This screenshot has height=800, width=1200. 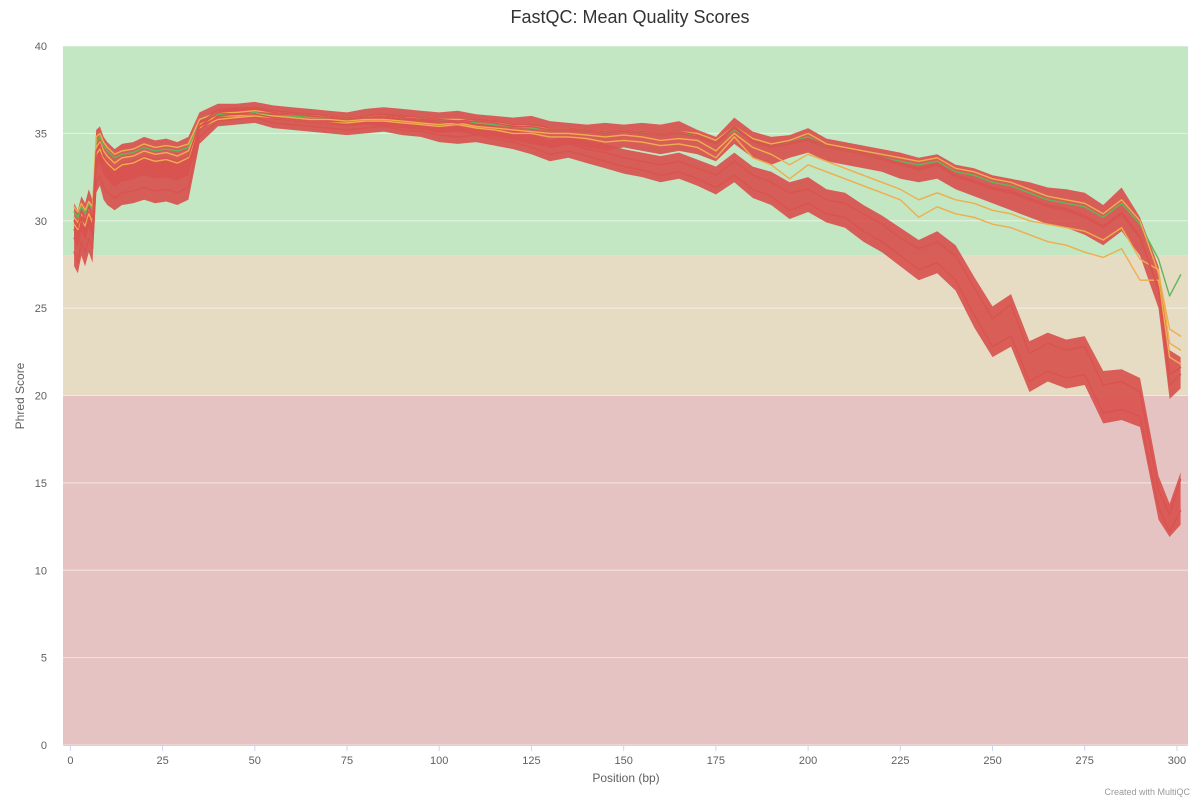 I want to click on x-tick-label: 50, so click(x=255, y=761).